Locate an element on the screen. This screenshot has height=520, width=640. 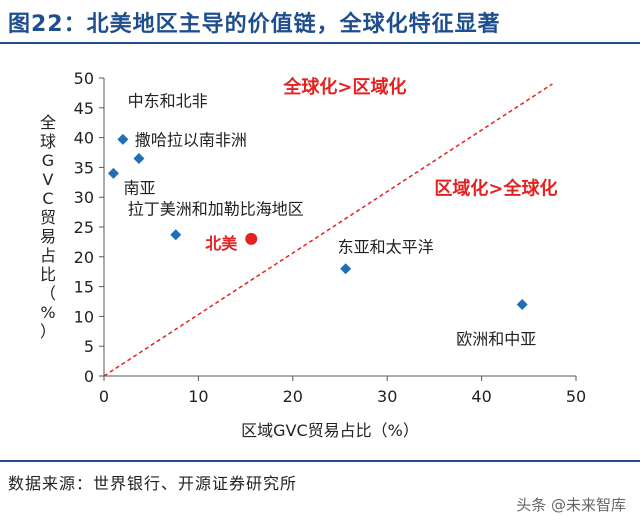
y-tick-label: 40 is located at coordinates (84, 138).